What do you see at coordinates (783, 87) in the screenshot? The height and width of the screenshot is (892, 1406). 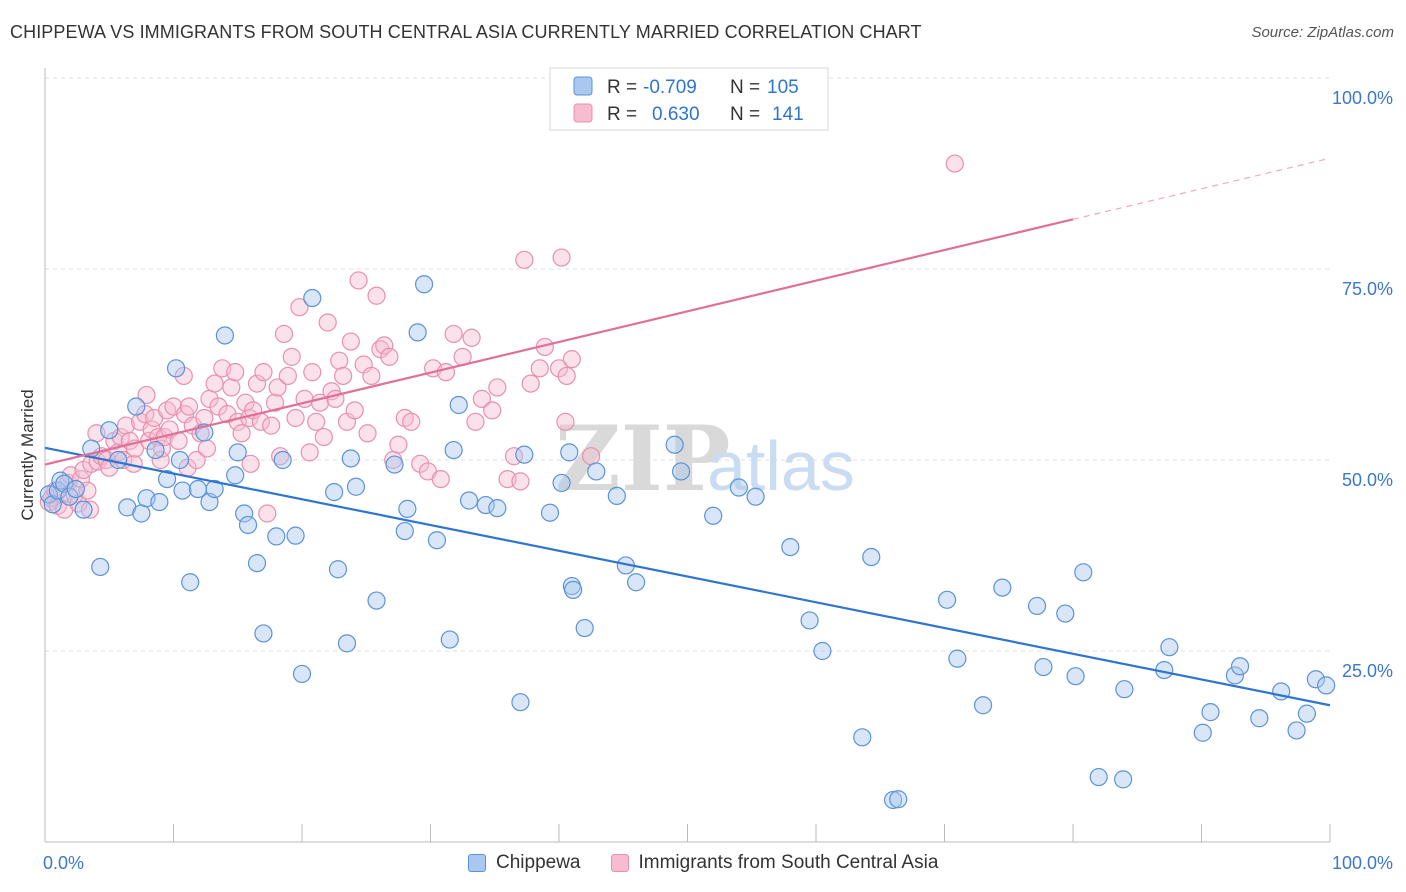 I see `legend-n-value-1: 105` at bounding box center [783, 87].